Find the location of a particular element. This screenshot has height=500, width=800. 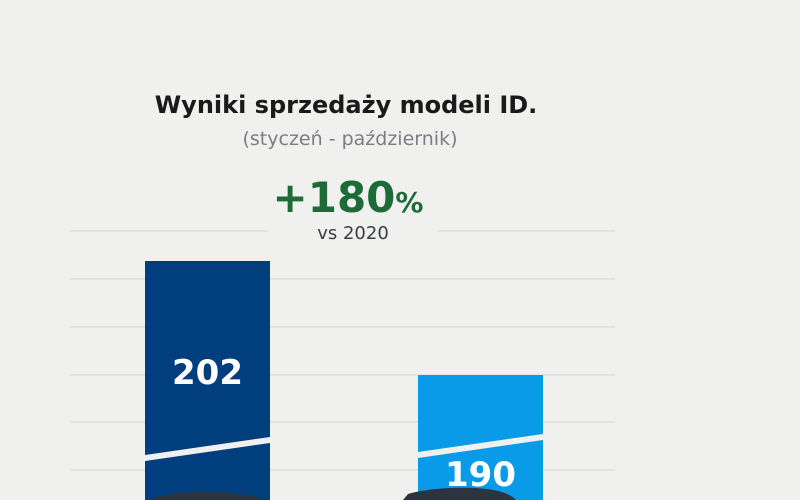

highlight-figure: +180% is located at coordinates (348, 197).